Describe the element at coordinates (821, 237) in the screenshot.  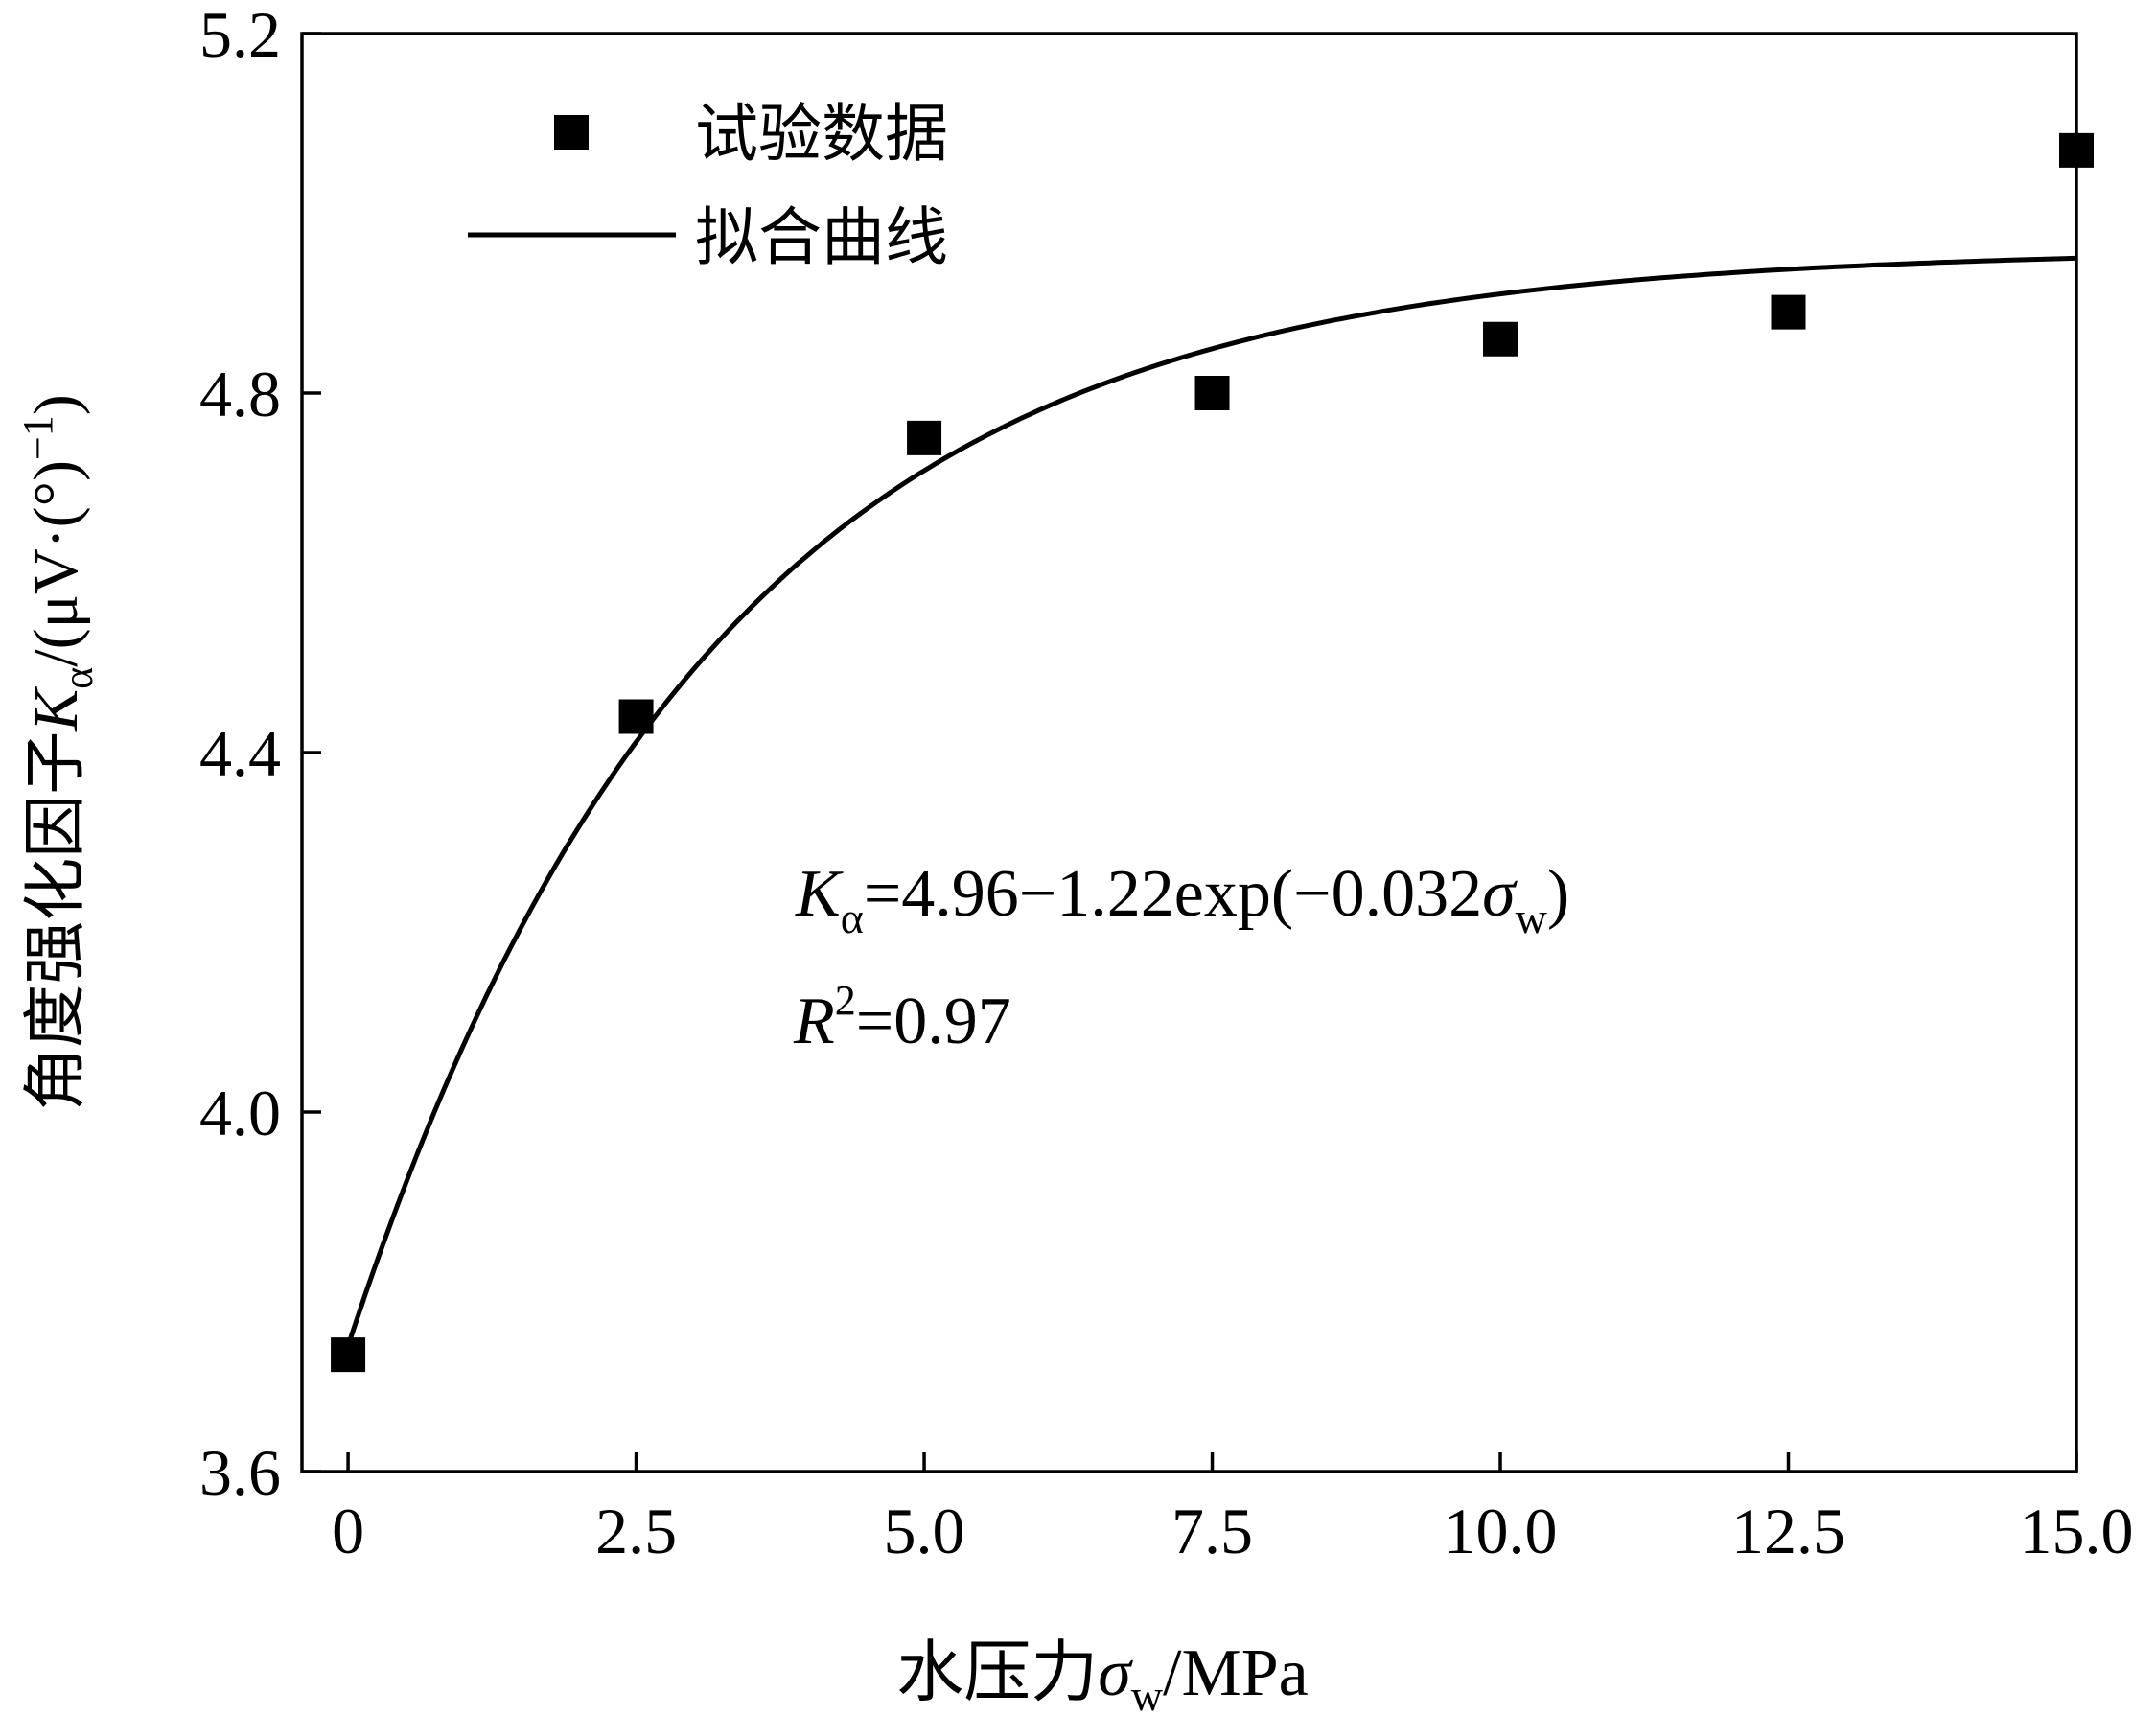
I see `legend-label-fit: 拟合曲线` at that location.